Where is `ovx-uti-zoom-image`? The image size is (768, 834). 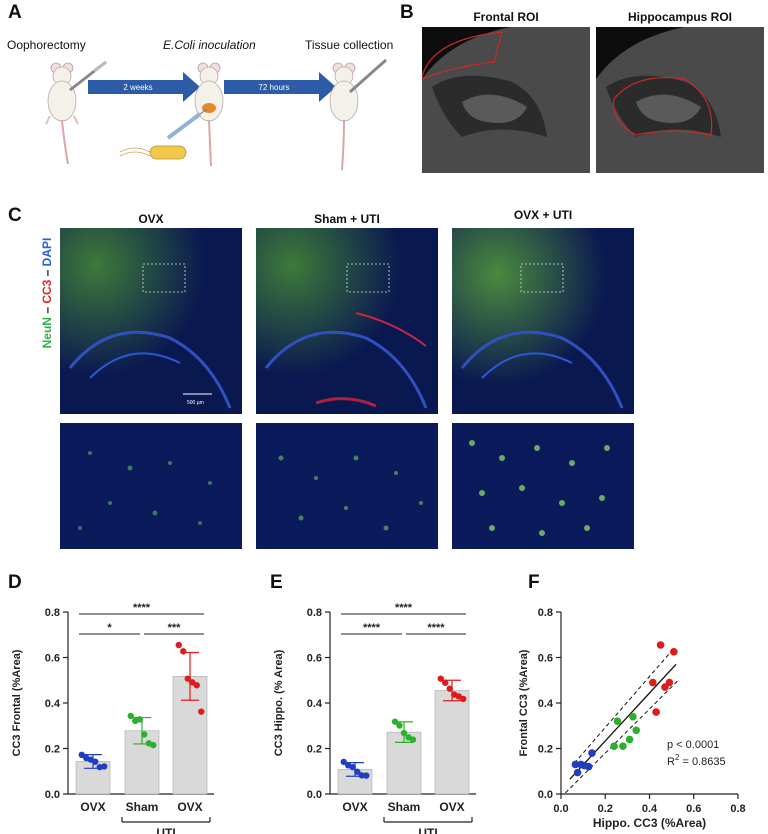
ovx-uti-zoom-image is located at coordinates (543, 486).